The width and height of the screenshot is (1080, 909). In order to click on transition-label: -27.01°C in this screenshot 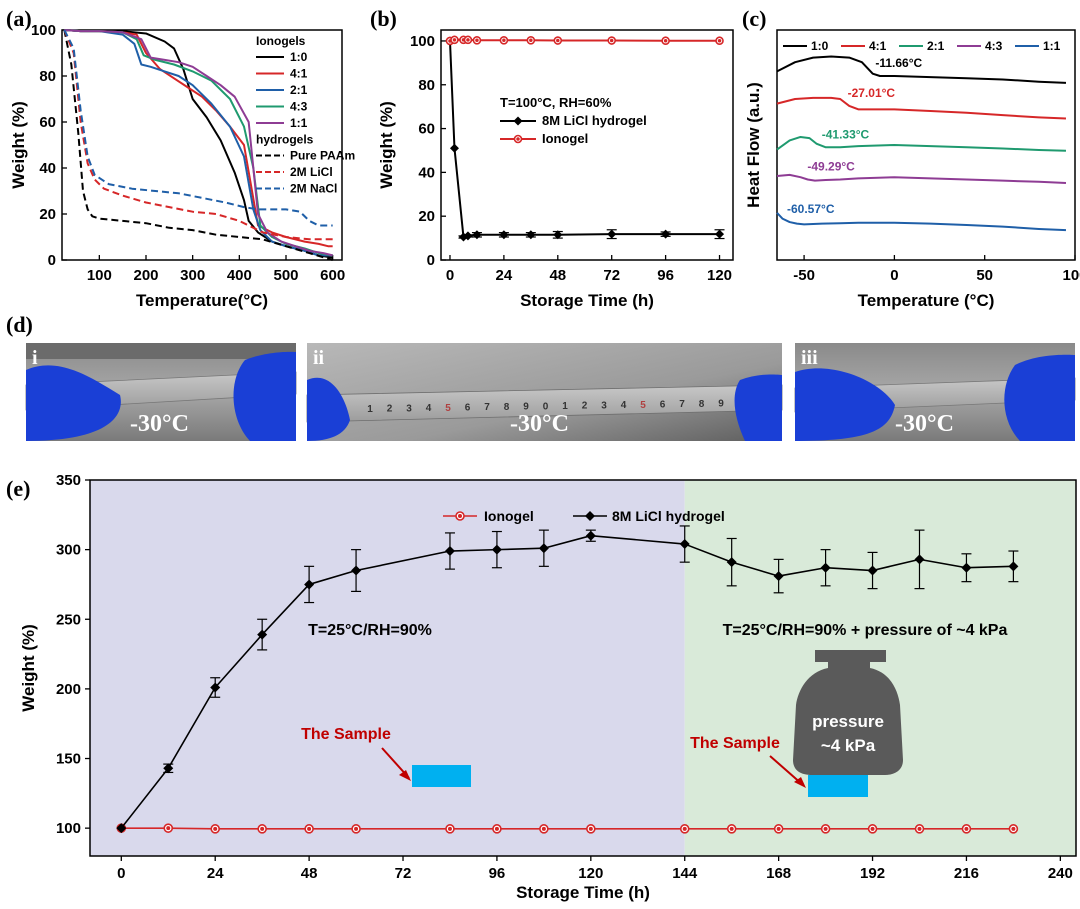, I will do `click(872, 93)`.